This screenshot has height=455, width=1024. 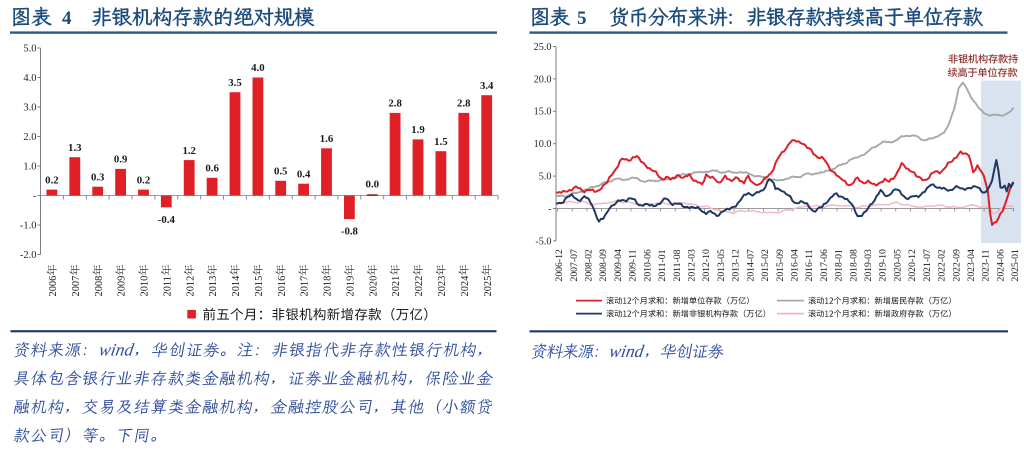 What do you see at coordinates (574, 265) in the screenshot?
I see `svg-text: 2007-07` at bounding box center [574, 265].